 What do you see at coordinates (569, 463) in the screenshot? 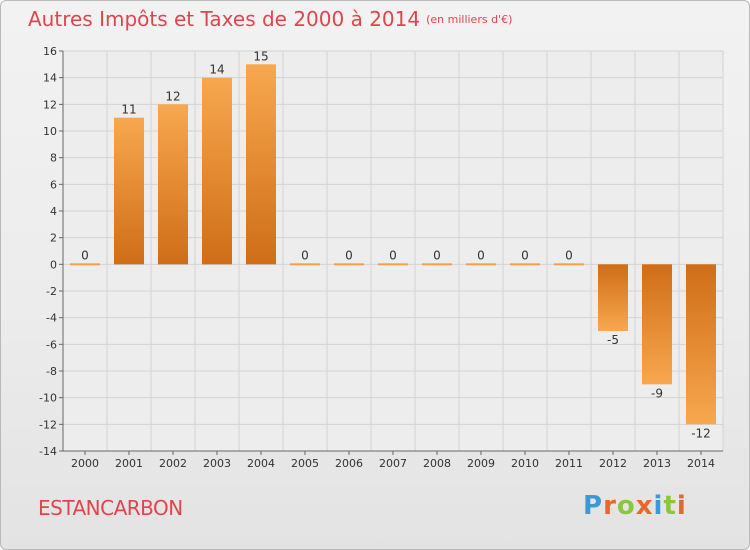
I see `x-tick-label-2011: 2011` at bounding box center [569, 463].